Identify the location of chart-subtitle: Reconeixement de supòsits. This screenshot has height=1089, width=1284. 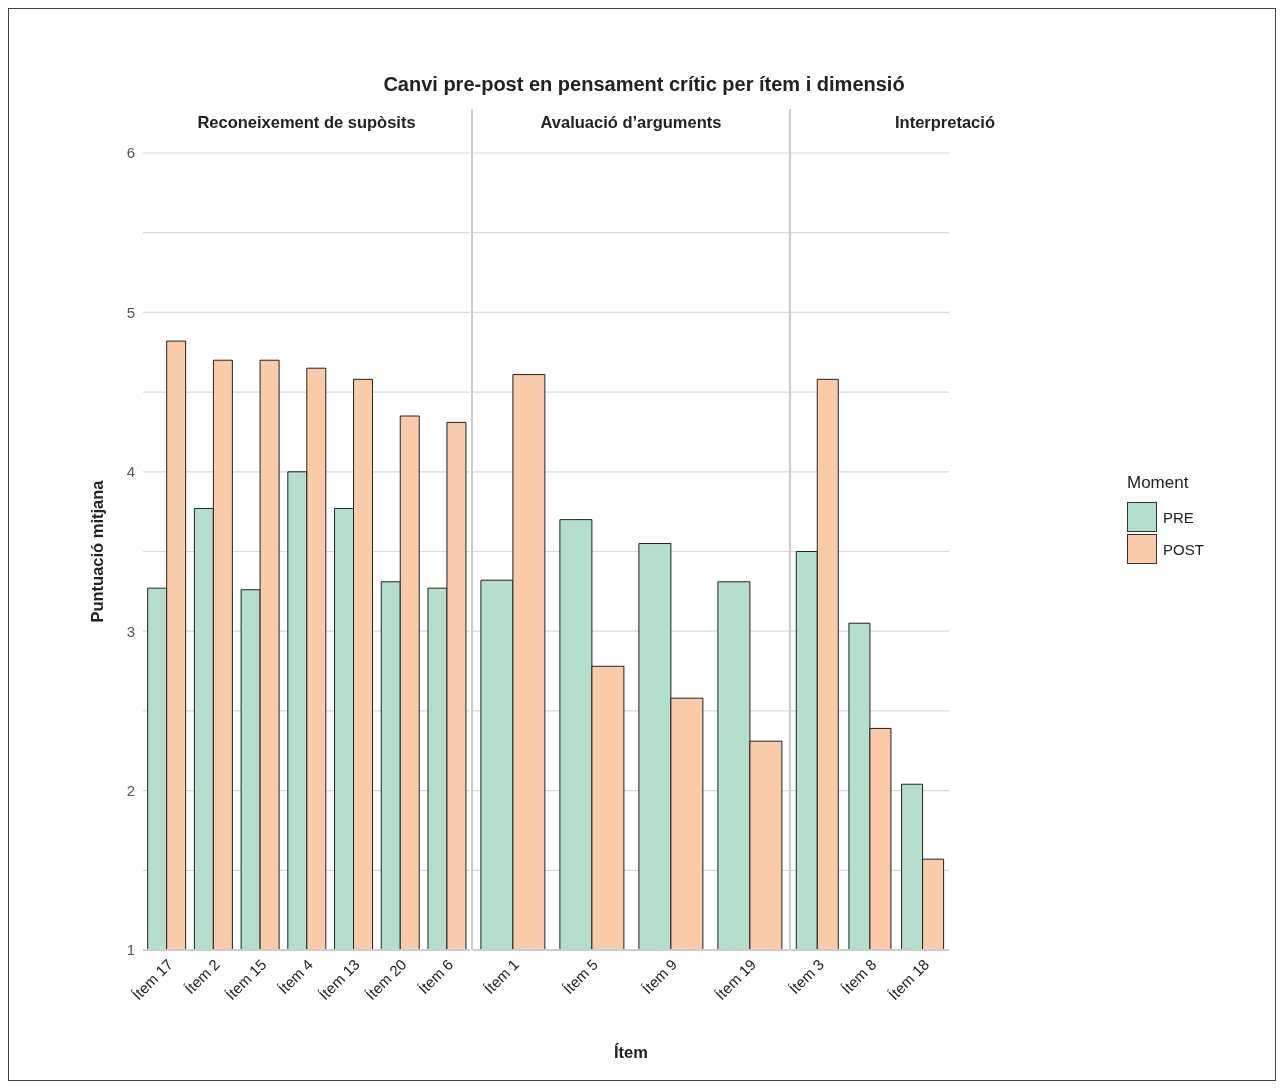
(306, 122).